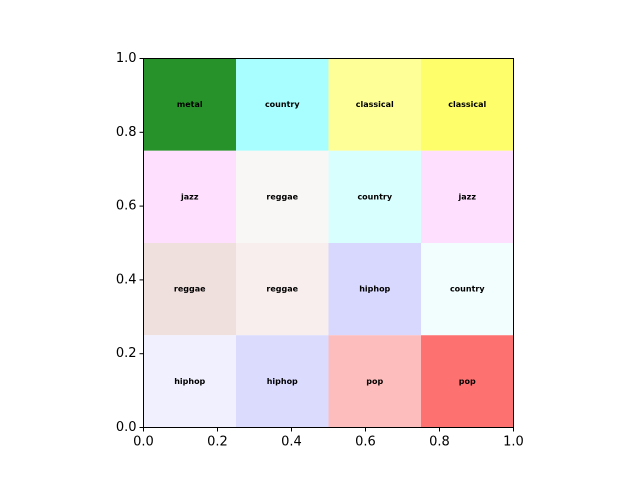  I want to click on x-tick-label: 1.0, so click(513, 442).